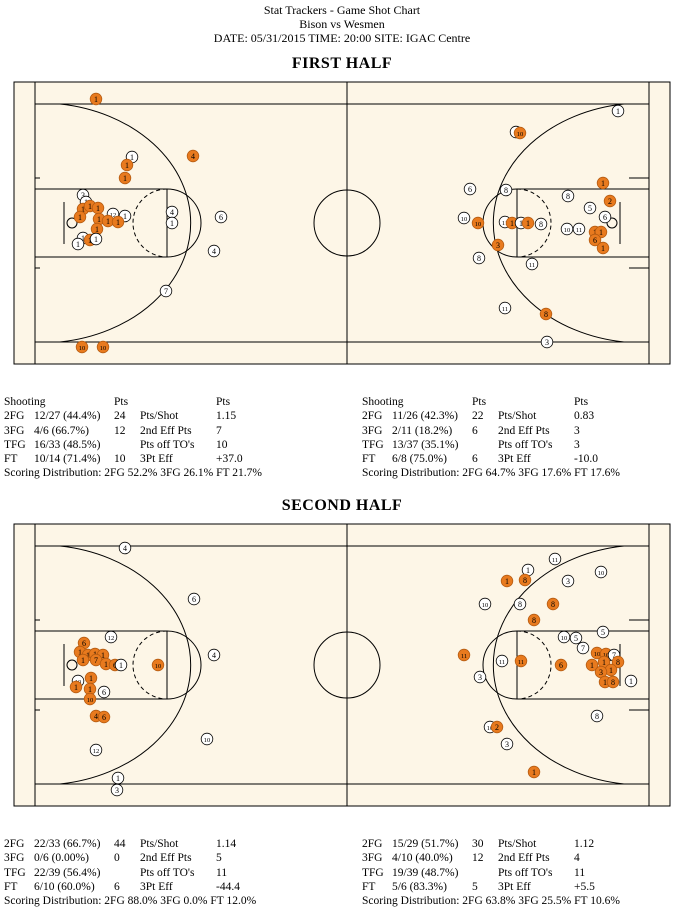  Describe the element at coordinates (111, 637) in the screenshot. I see `missed-shot-marker: 12` at that location.